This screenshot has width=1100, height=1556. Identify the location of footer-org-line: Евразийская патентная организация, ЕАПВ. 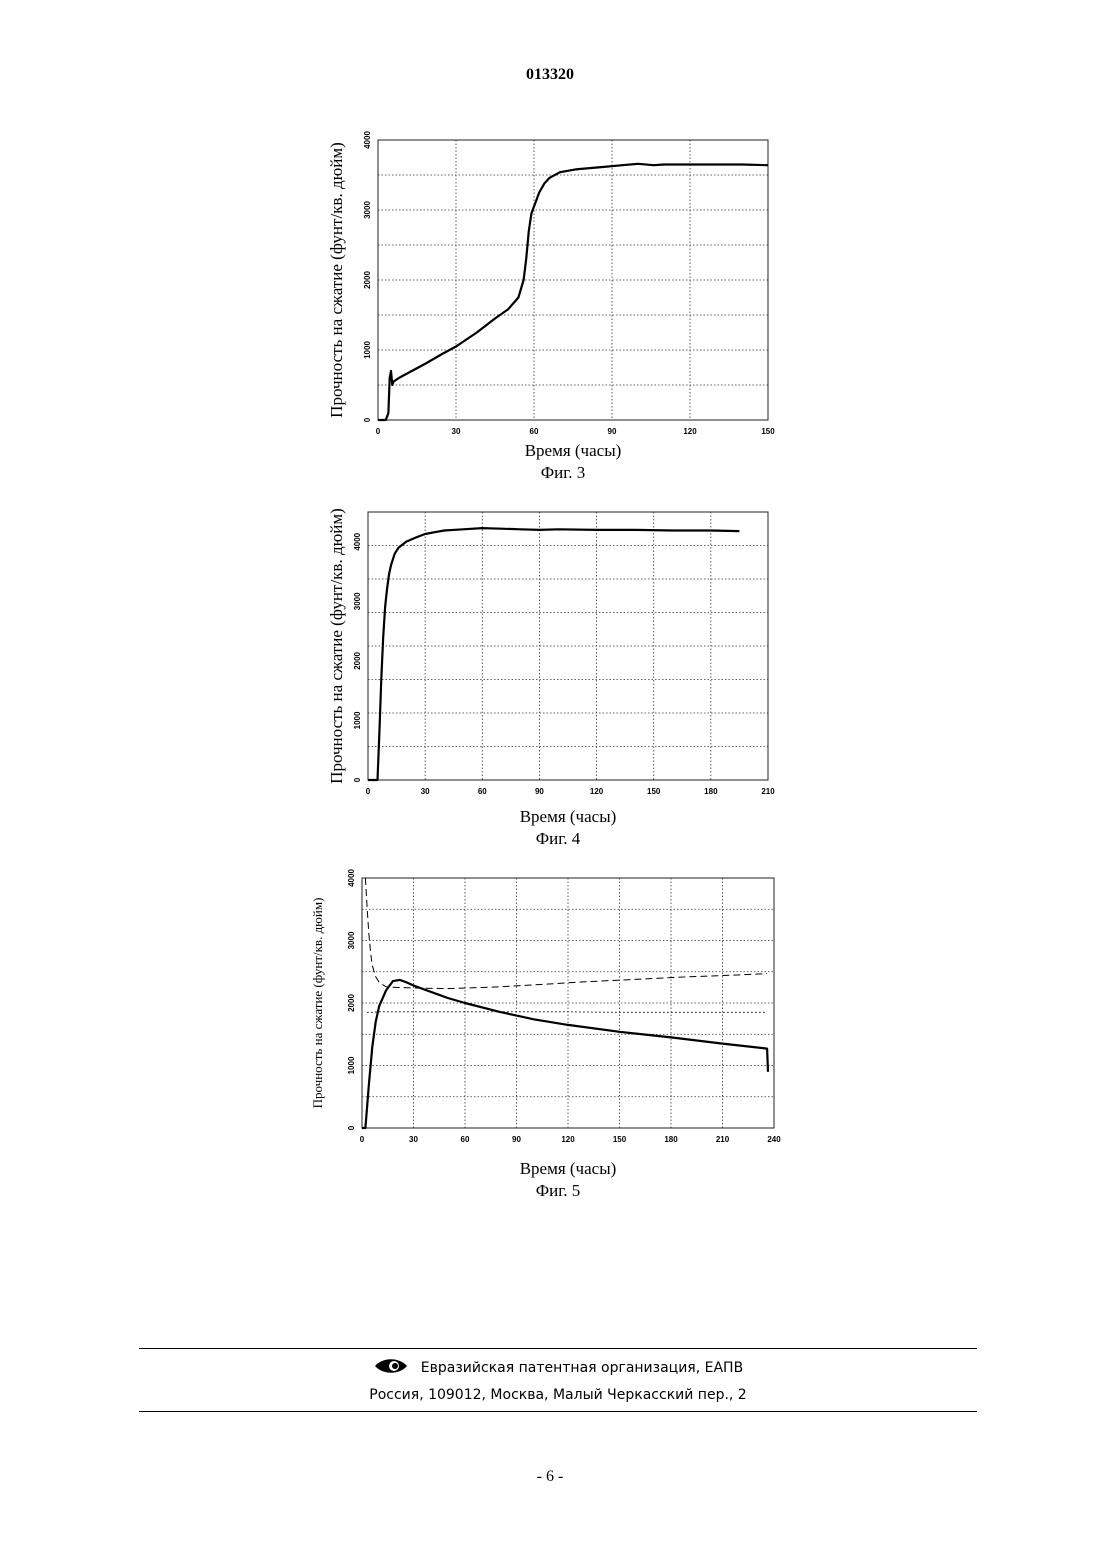
(558, 1368).